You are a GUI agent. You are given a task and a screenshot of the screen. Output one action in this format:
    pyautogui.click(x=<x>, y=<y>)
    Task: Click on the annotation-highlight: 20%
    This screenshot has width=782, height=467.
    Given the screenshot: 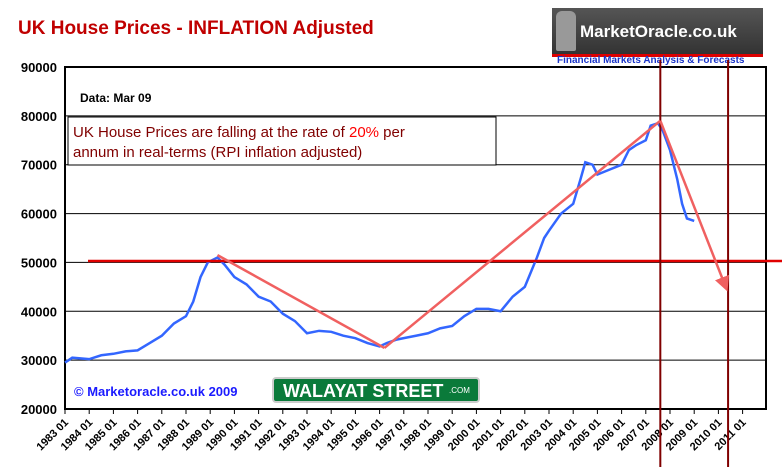 What is the action you would take?
    pyautogui.click(x=364, y=132)
    